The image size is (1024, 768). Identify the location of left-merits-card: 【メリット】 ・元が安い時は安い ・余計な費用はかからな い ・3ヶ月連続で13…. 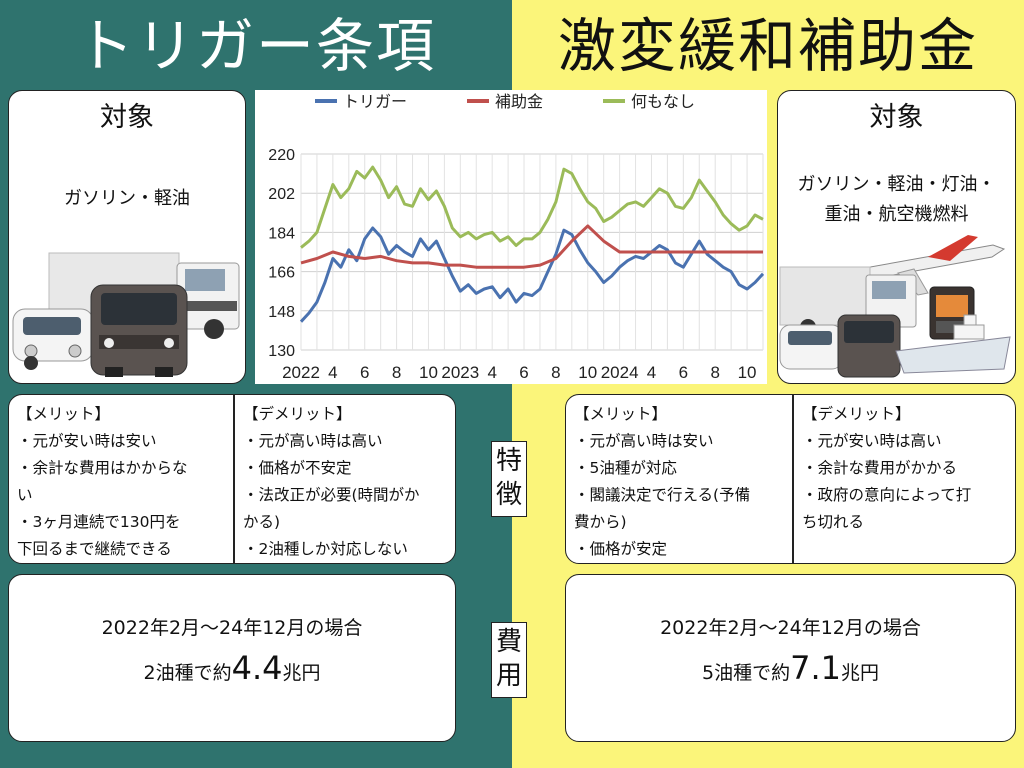
(232, 479).